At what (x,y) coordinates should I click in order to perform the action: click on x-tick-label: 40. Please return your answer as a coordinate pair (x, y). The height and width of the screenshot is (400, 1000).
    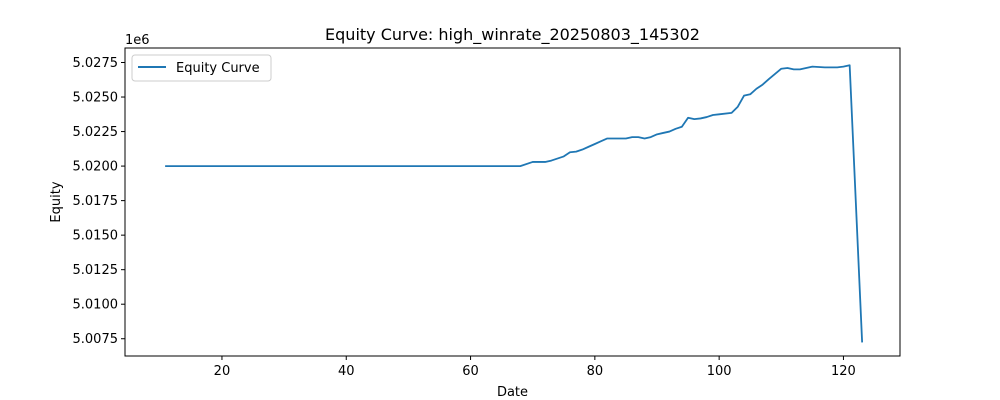
    Looking at the image, I should click on (346, 371).